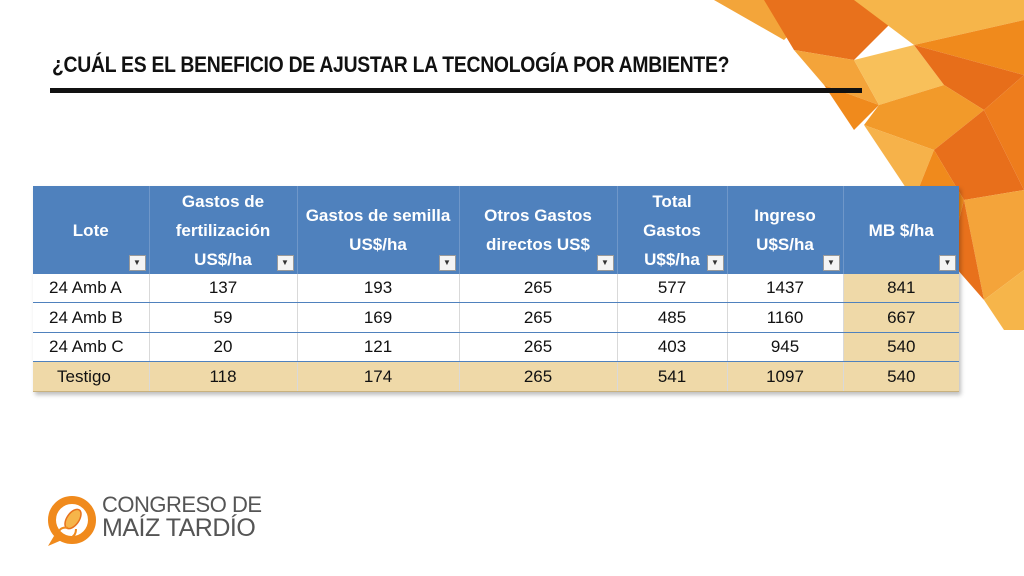  What do you see at coordinates (378, 347) in the screenshot?
I see `cell-semilla: 121` at bounding box center [378, 347].